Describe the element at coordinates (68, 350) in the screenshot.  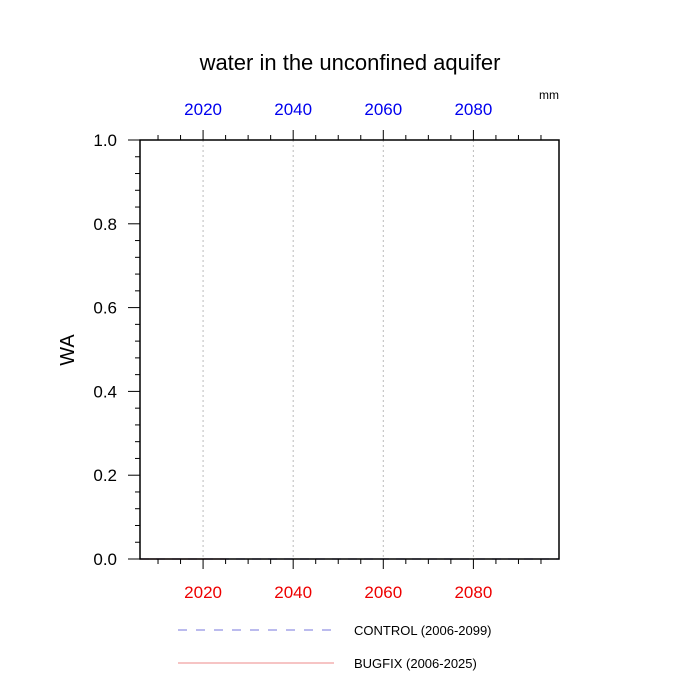
I see `y-axis-label: WA` at that location.